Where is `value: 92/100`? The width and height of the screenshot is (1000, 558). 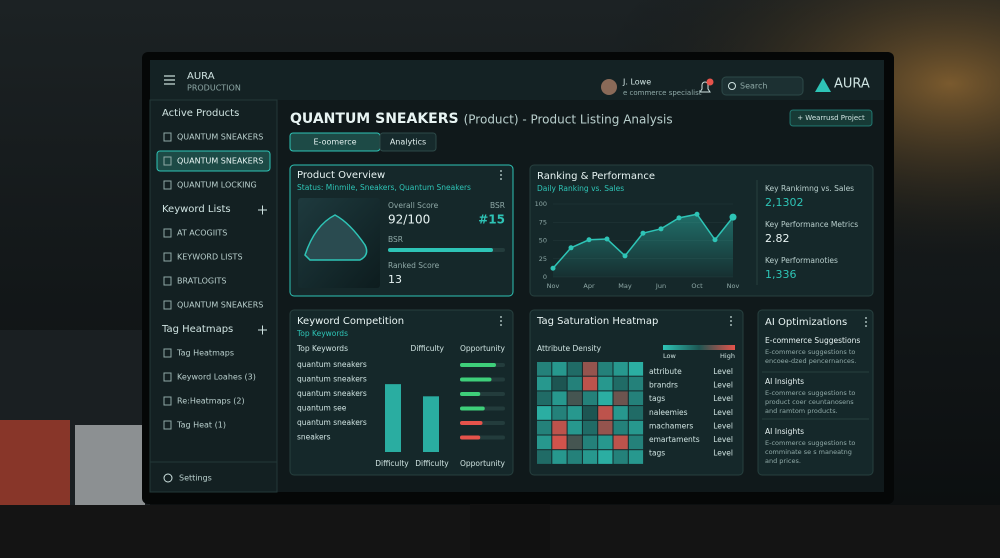
value: 92/100 is located at coordinates (409, 220).